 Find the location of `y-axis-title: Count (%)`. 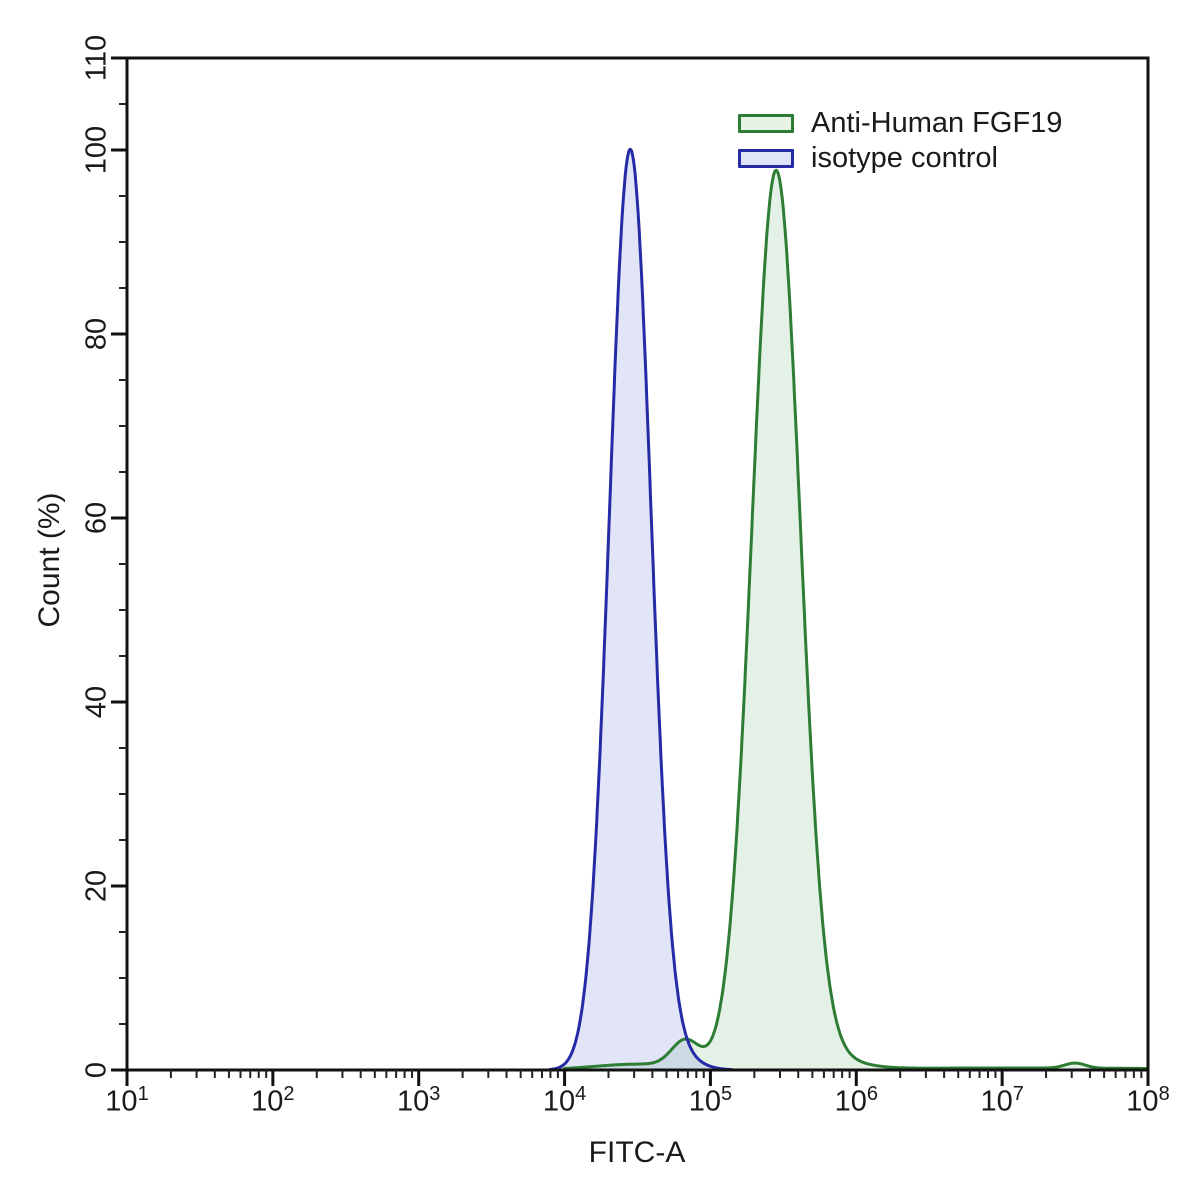

y-axis-title: Count (%) is located at coordinates (49, 560).